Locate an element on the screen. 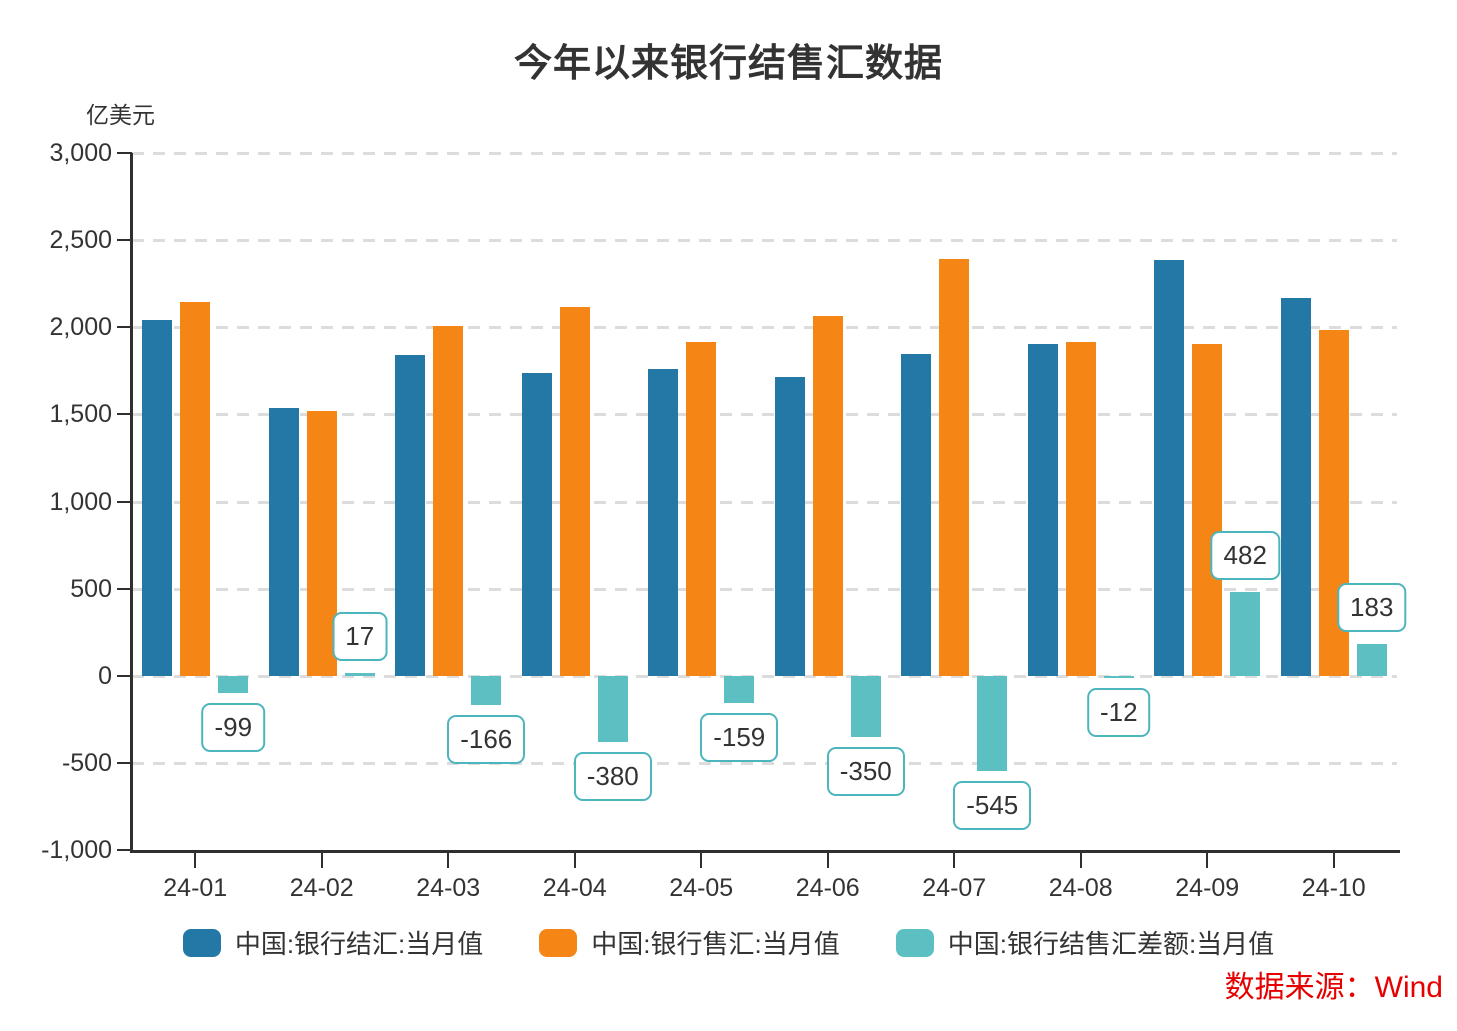 The width and height of the screenshot is (1457, 1031). x-tick-label-24-02: 24-02 is located at coordinates (321, 888).